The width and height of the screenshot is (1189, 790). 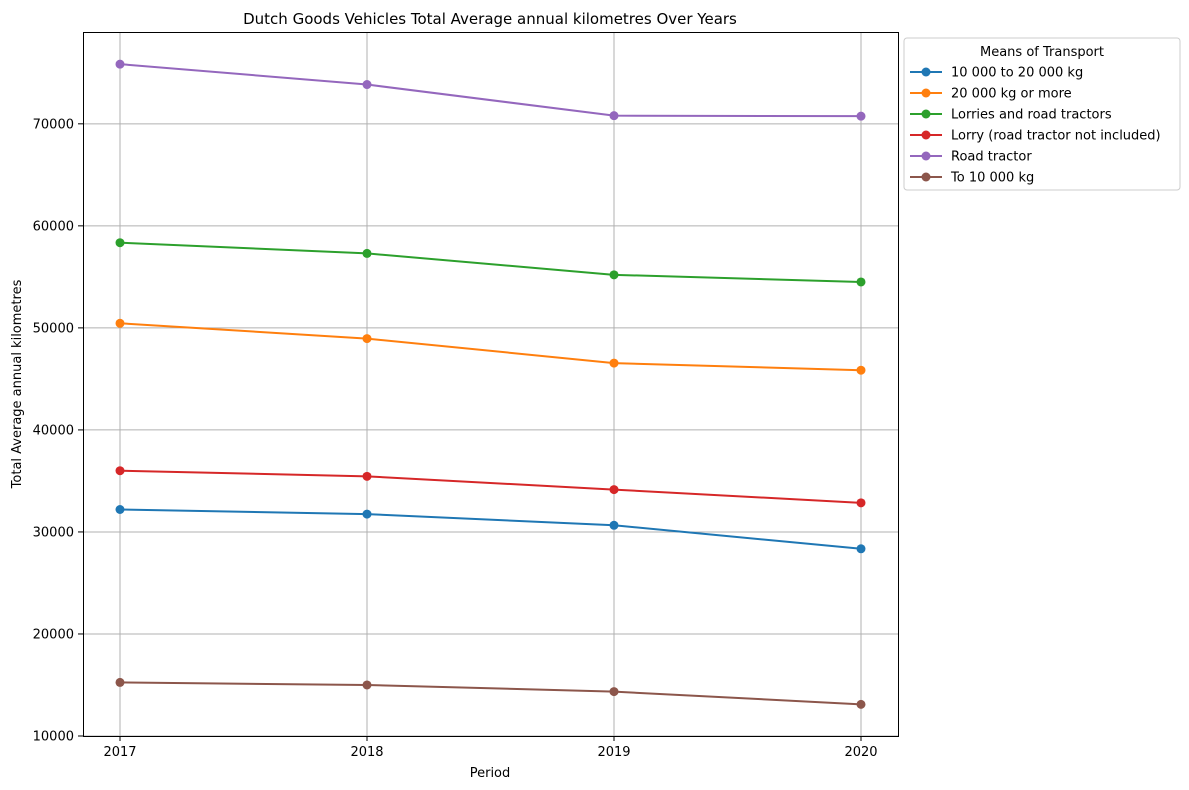 What do you see at coordinates (992, 178) in the screenshot?
I see `legend-label: To 10 000 kg` at bounding box center [992, 178].